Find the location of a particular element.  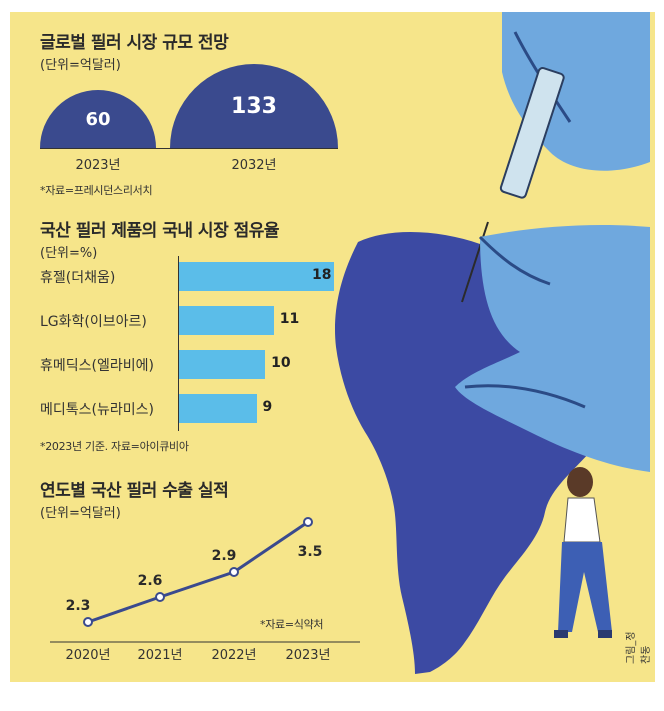

export-value-label: 3.5 is located at coordinates (310, 552).